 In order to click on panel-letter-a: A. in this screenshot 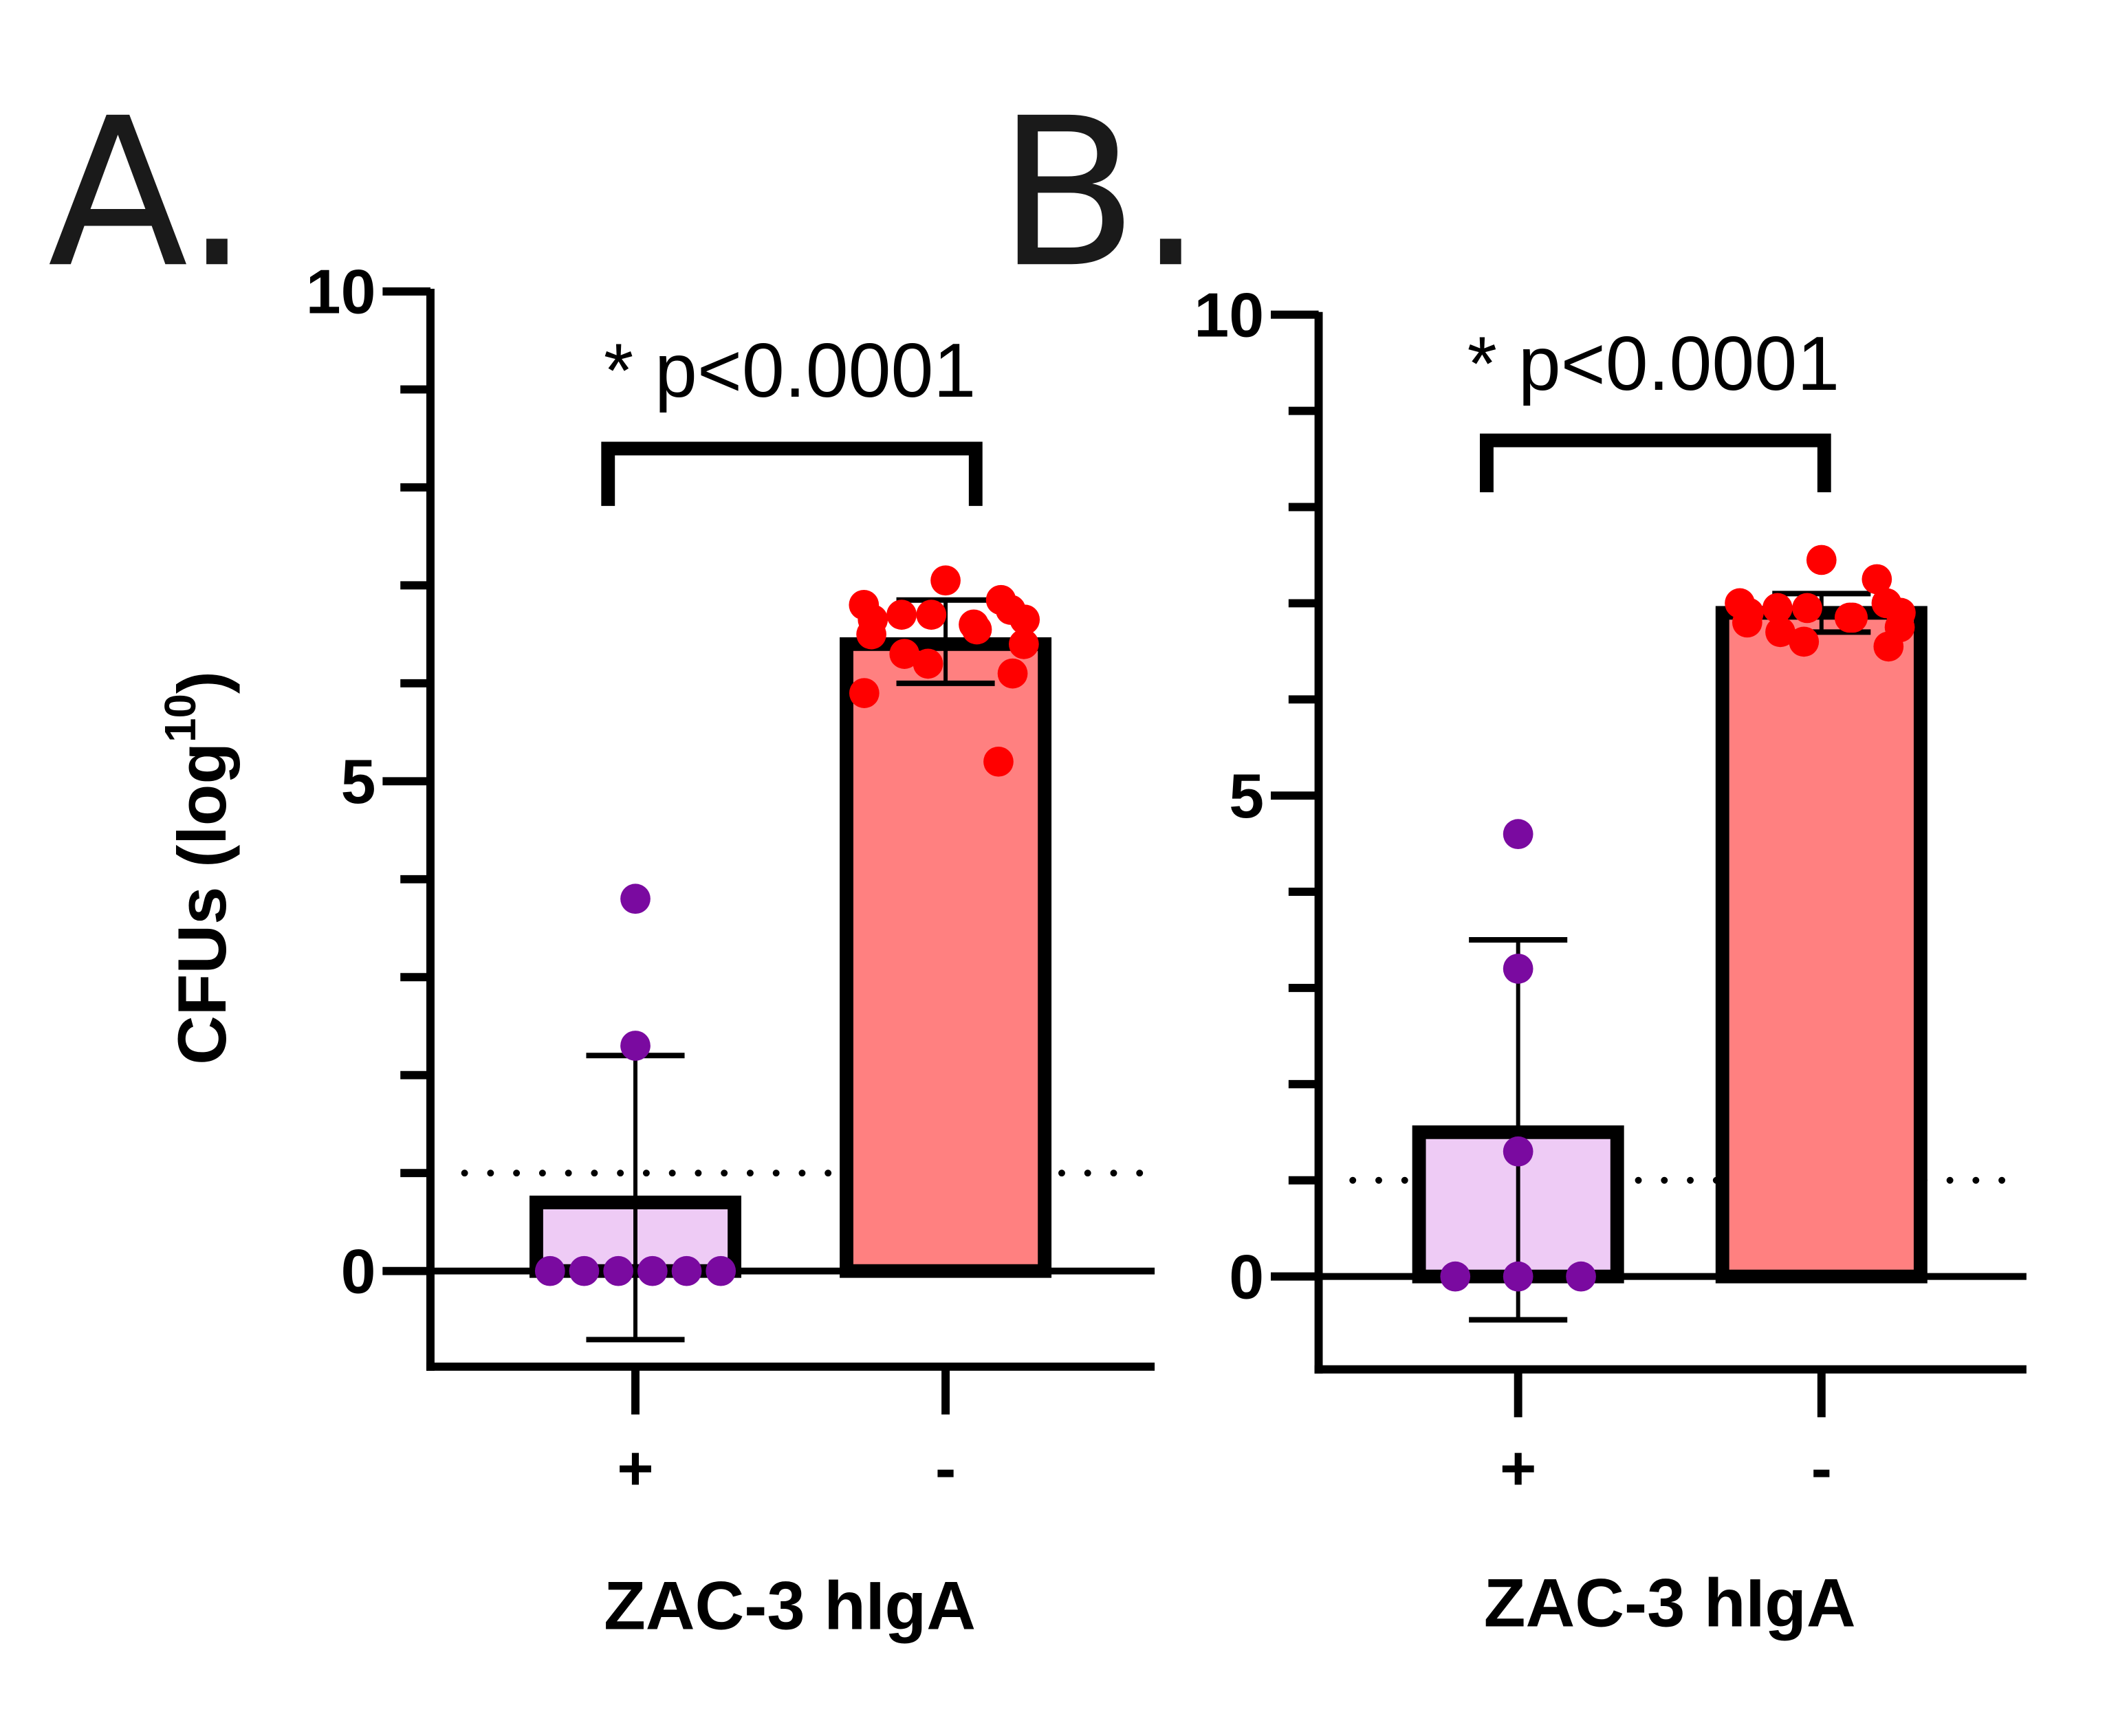, I will do `click(149, 193)`.